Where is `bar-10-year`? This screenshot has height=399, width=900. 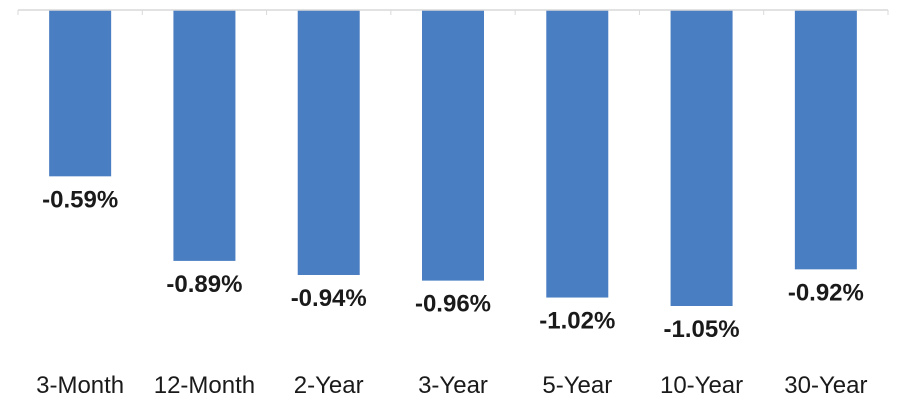
bar-10-year is located at coordinates (701, 158).